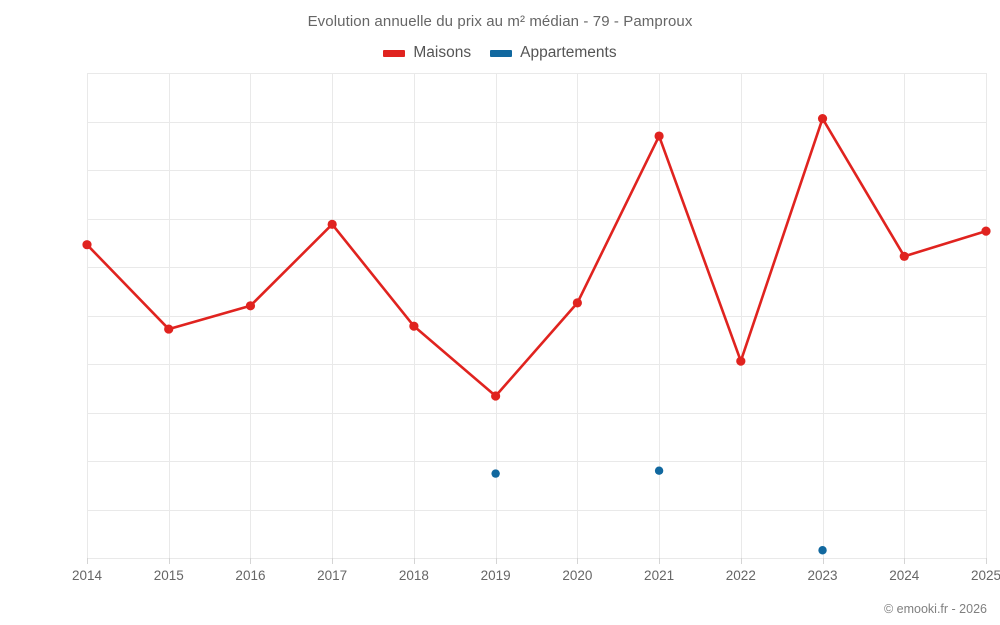  I want to click on data-point: Appartements 2021: 690, so click(659, 470).